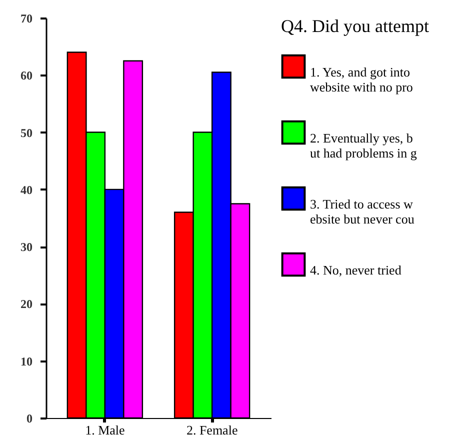  What do you see at coordinates (26, 133) in the screenshot?
I see `y-tick-label: 50` at bounding box center [26, 133].